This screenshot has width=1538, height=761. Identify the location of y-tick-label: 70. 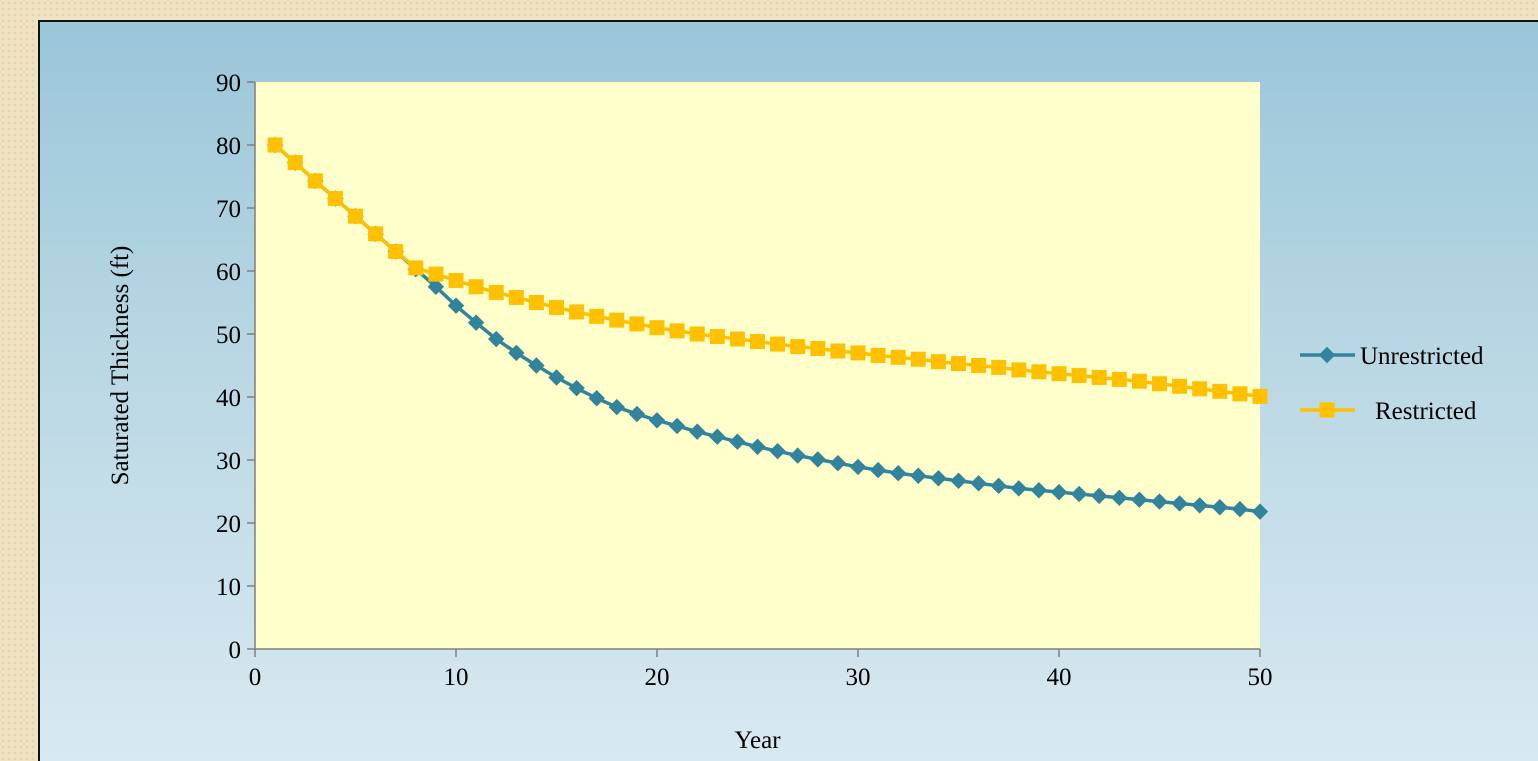
(228, 209).